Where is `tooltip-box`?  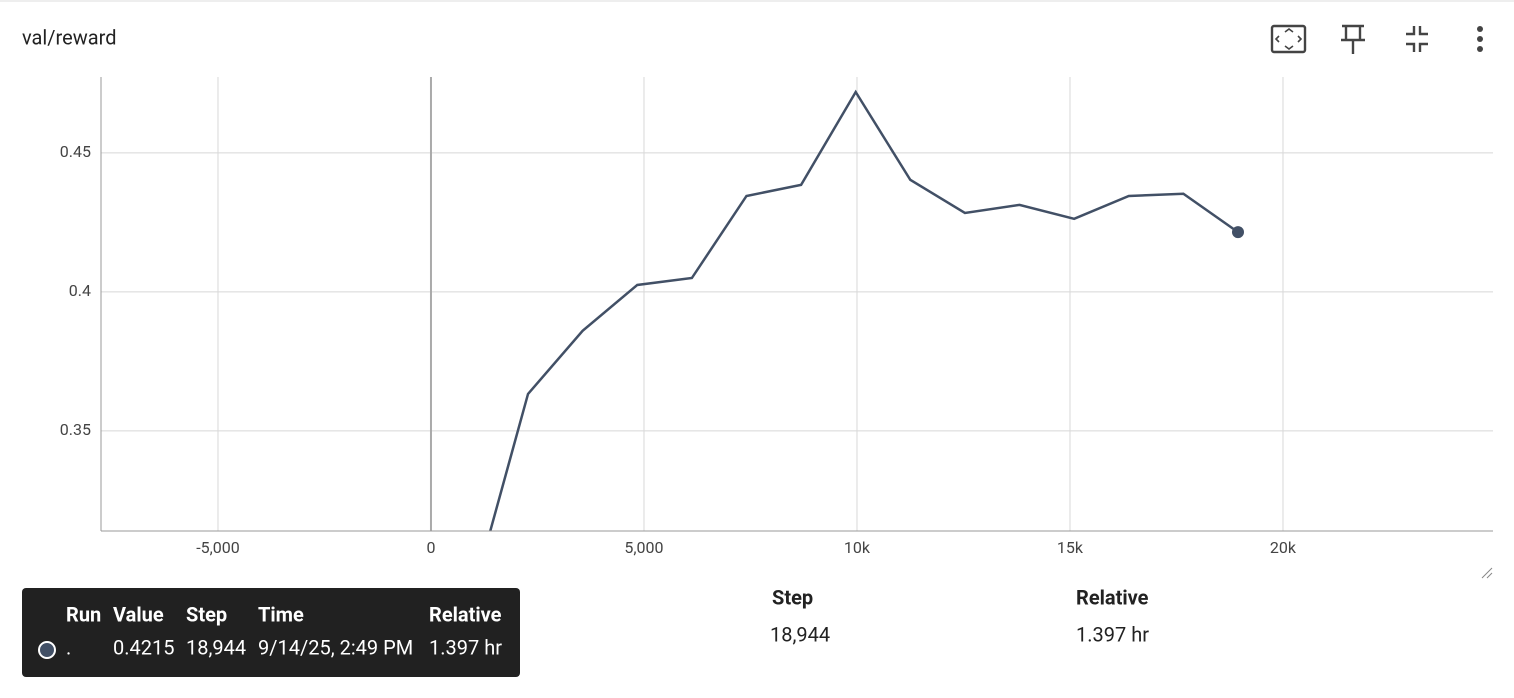 tooltip-box is located at coordinates (271, 632).